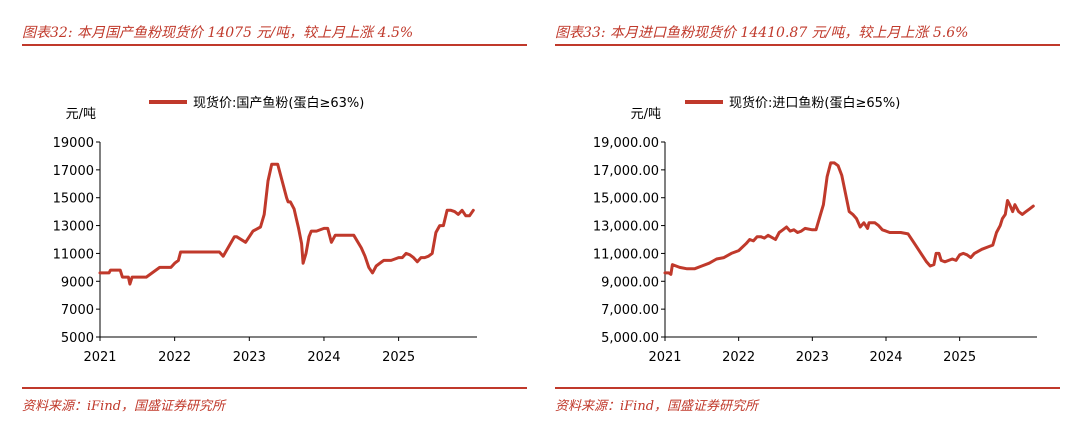 The height and width of the screenshot is (425, 1080). What do you see at coordinates (630, 282) in the screenshot?
I see `y-tick-label: 9,000.00` at bounding box center [630, 282].